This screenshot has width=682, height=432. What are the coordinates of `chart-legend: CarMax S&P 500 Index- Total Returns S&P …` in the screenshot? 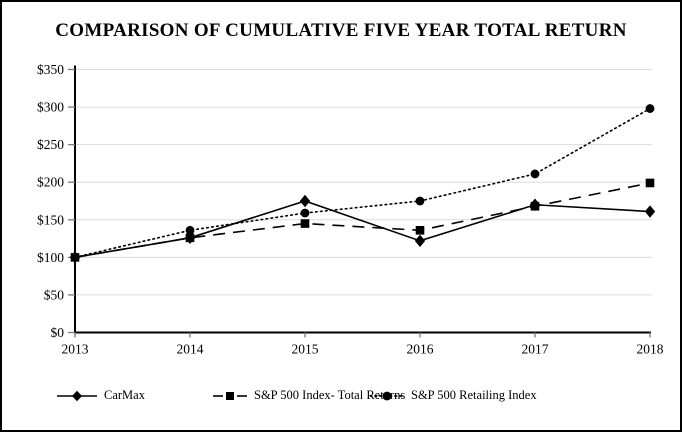 It's located at (341, 397).